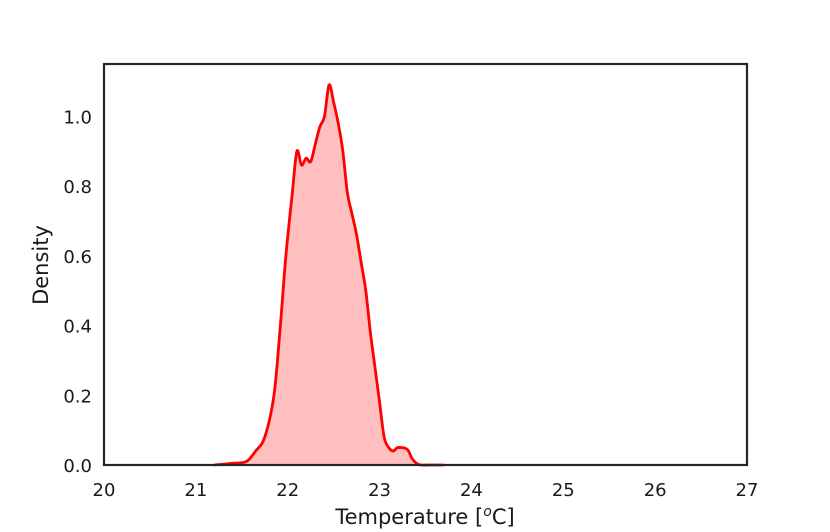 This screenshot has width=830, height=532. I want to click on x-tick-label: 21, so click(195, 490).